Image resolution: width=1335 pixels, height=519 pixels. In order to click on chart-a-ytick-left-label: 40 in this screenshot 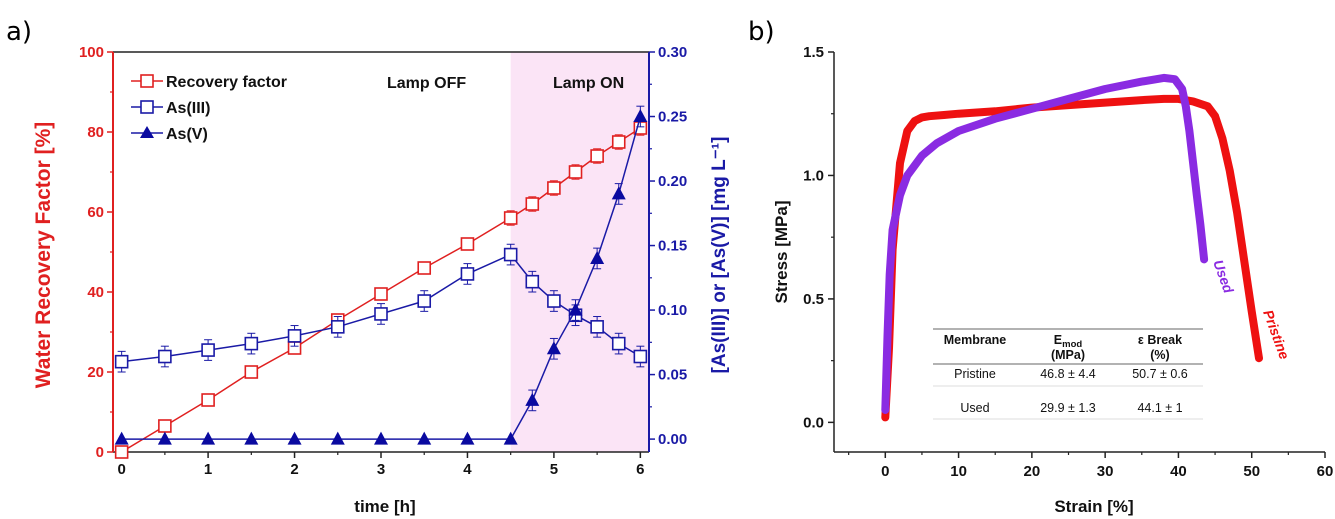, I will do `click(95, 292)`.